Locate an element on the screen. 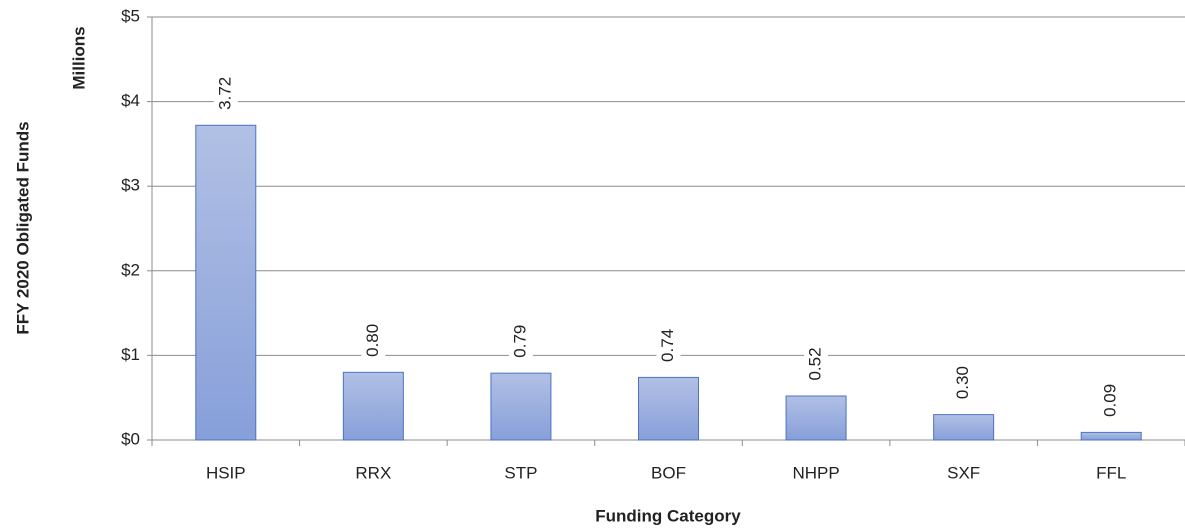  x-tick-label: SXF is located at coordinates (963, 472).